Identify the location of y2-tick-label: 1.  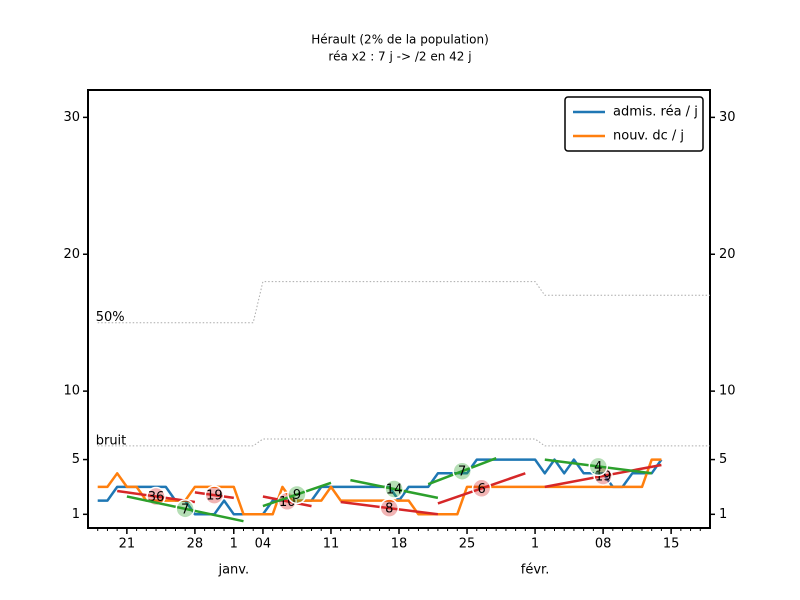
(723, 514).